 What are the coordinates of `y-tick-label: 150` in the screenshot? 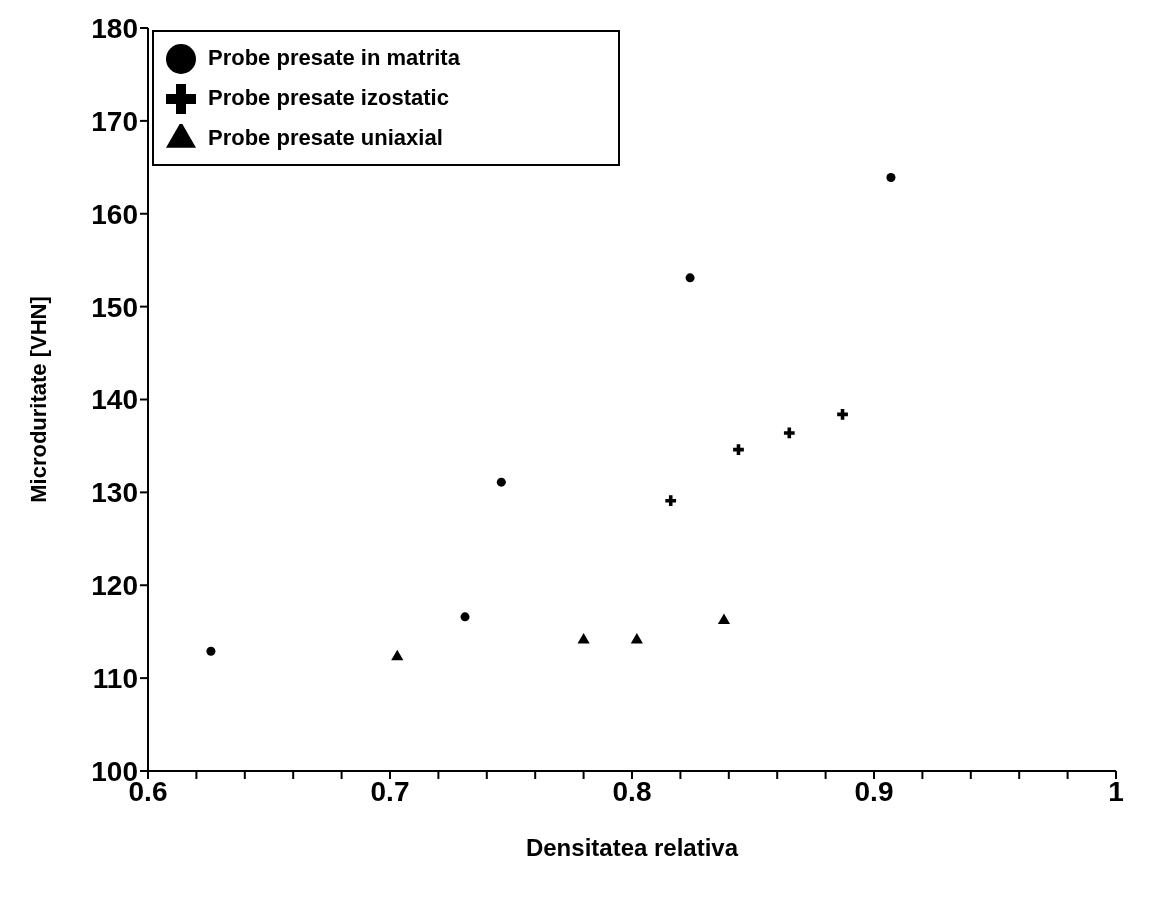 It's located at (114, 307).